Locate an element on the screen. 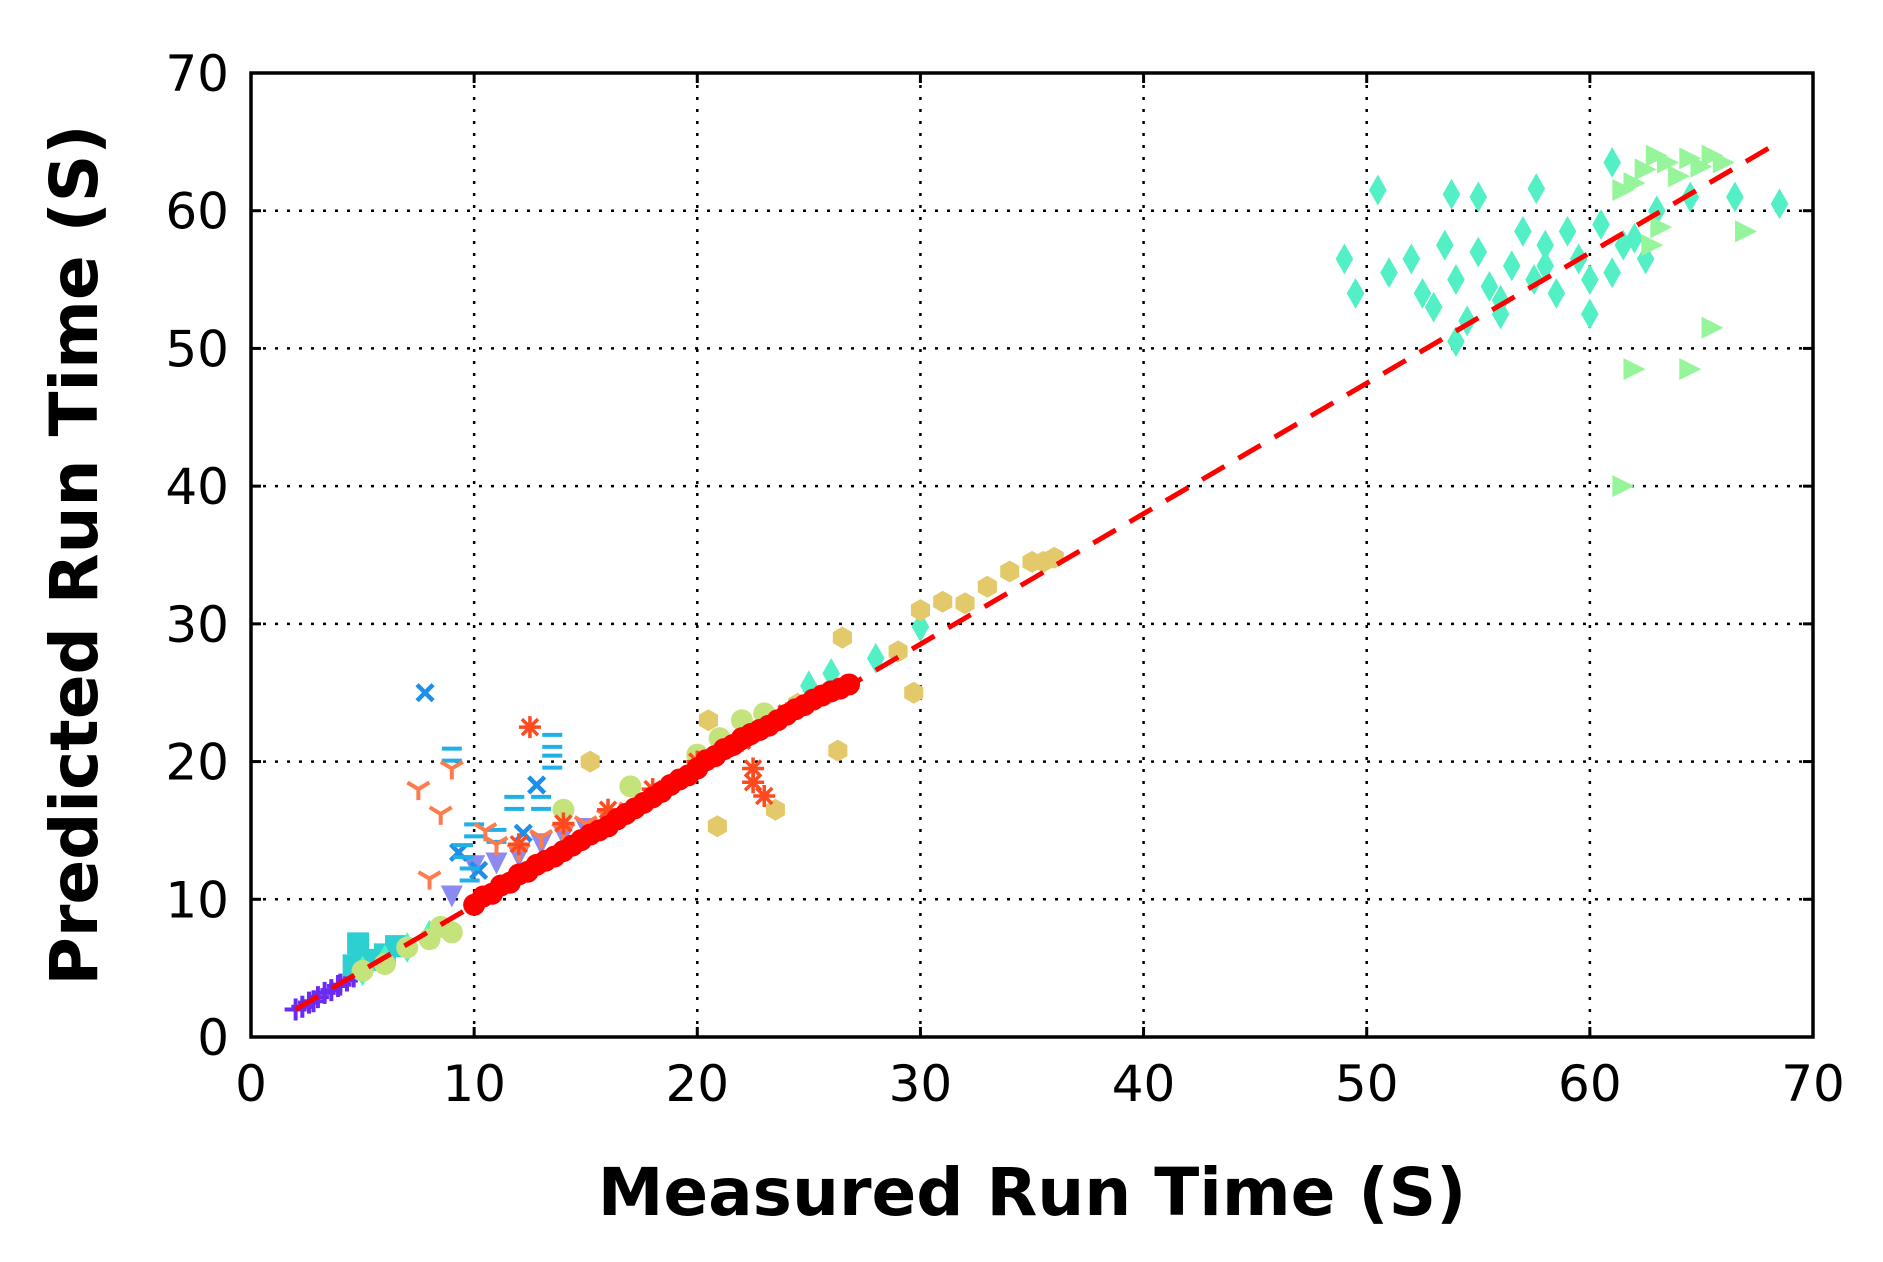 This screenshot has height=1262, width=1883. y-tick-label: 60 is located at coordinates (197, 212).